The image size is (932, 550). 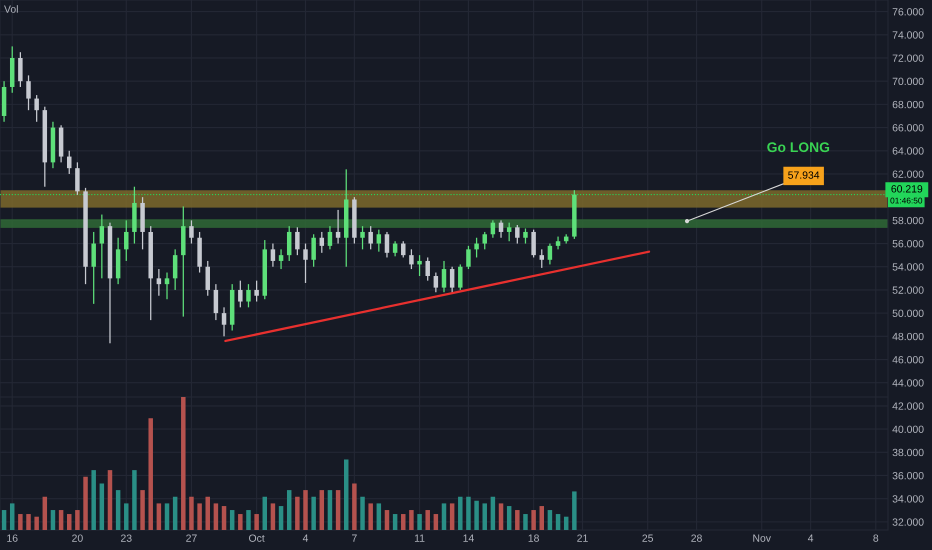 I want to click on y-tick-label: 58.000, so click(x=908, y=220).